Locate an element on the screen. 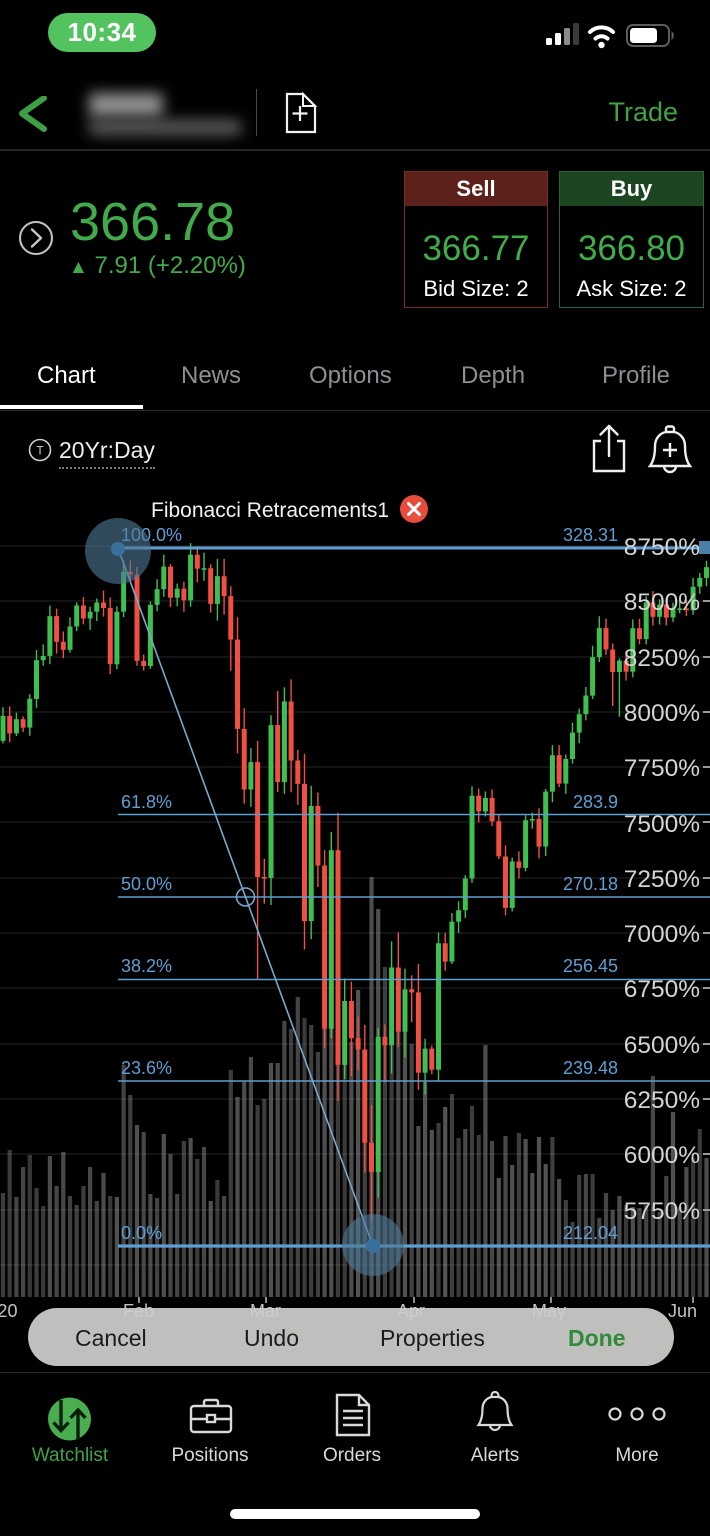 This screenshot has width=710, height=1536. svg-text: 50.0% is located at coordinates (146, 884).